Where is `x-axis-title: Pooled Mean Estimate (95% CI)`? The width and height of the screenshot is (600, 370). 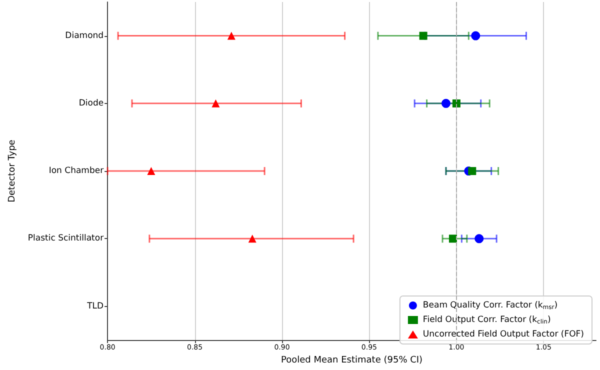 x-axis-title: Pooled Mean Estimate (95% CI) is located at coordinates (352, 361).